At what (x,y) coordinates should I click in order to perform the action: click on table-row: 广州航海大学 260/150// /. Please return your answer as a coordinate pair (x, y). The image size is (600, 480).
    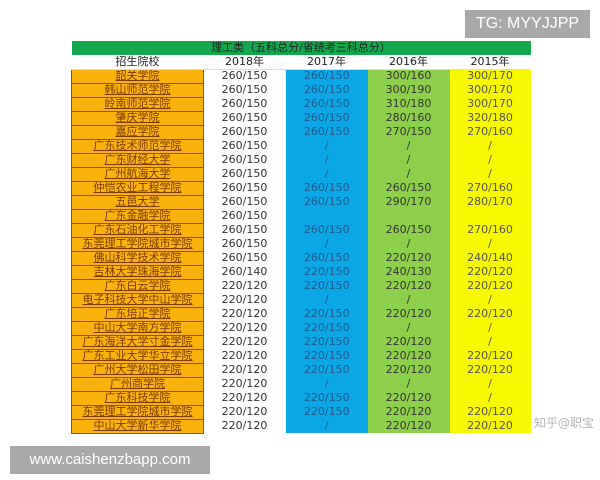
    Looking at the image, I should click on (301, 174).